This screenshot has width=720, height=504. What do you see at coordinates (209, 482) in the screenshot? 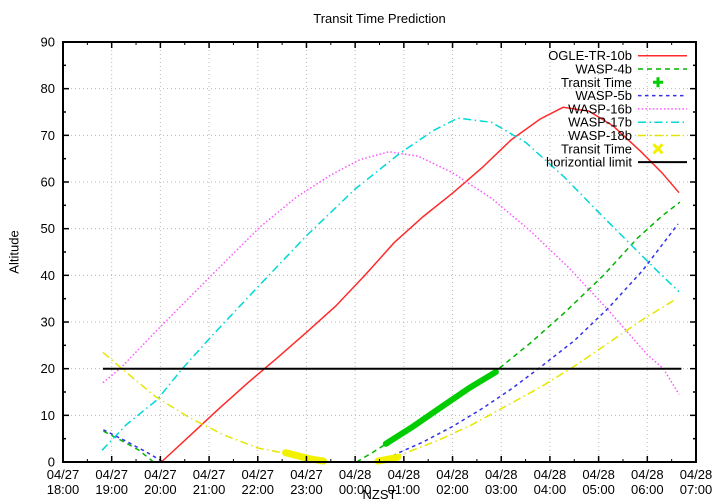
I see `x-tick-label: 04/27 21:00` at bounding box center [209, 482].